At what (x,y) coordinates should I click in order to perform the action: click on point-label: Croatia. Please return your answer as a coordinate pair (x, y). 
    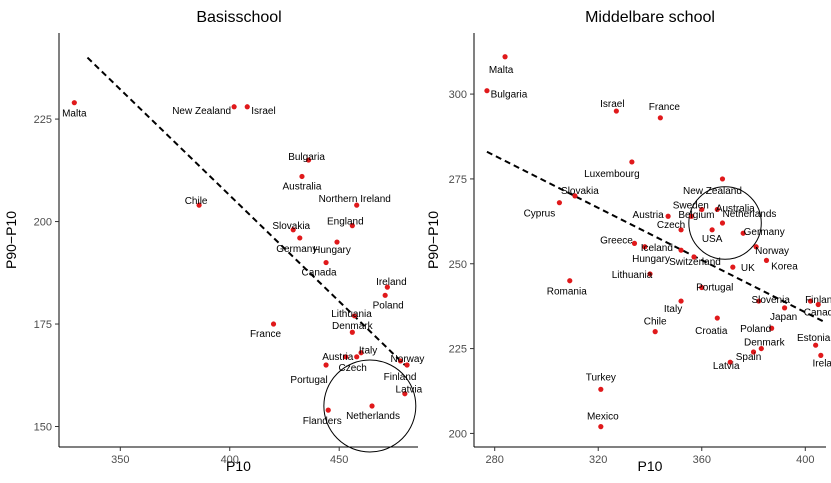
    Looking at the image, I should click on (711, 331).